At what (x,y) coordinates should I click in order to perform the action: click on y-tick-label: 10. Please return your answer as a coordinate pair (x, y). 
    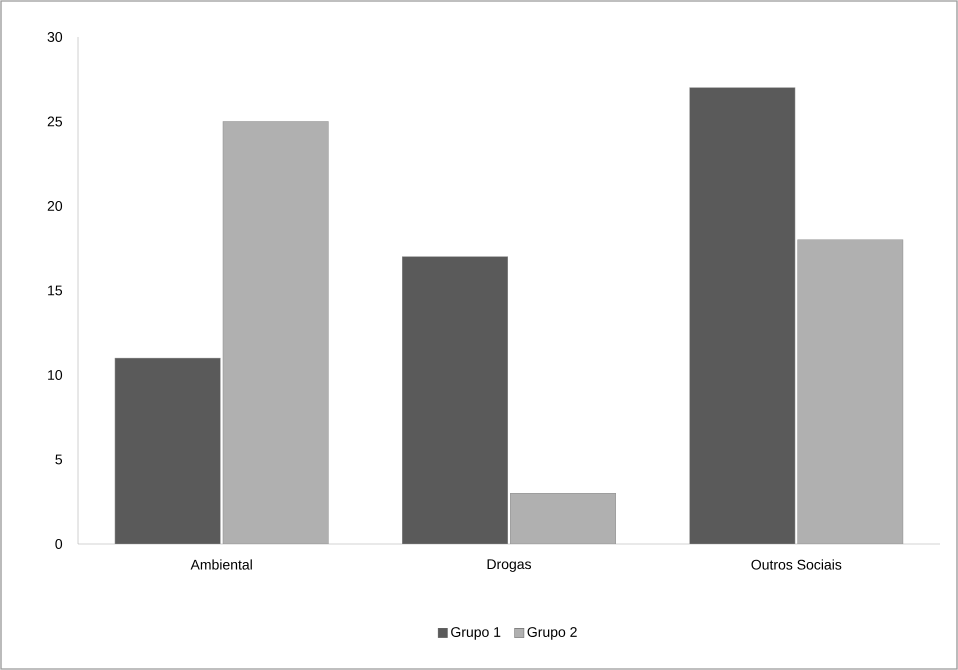
    Looking at the image, I should click on (55, 375).